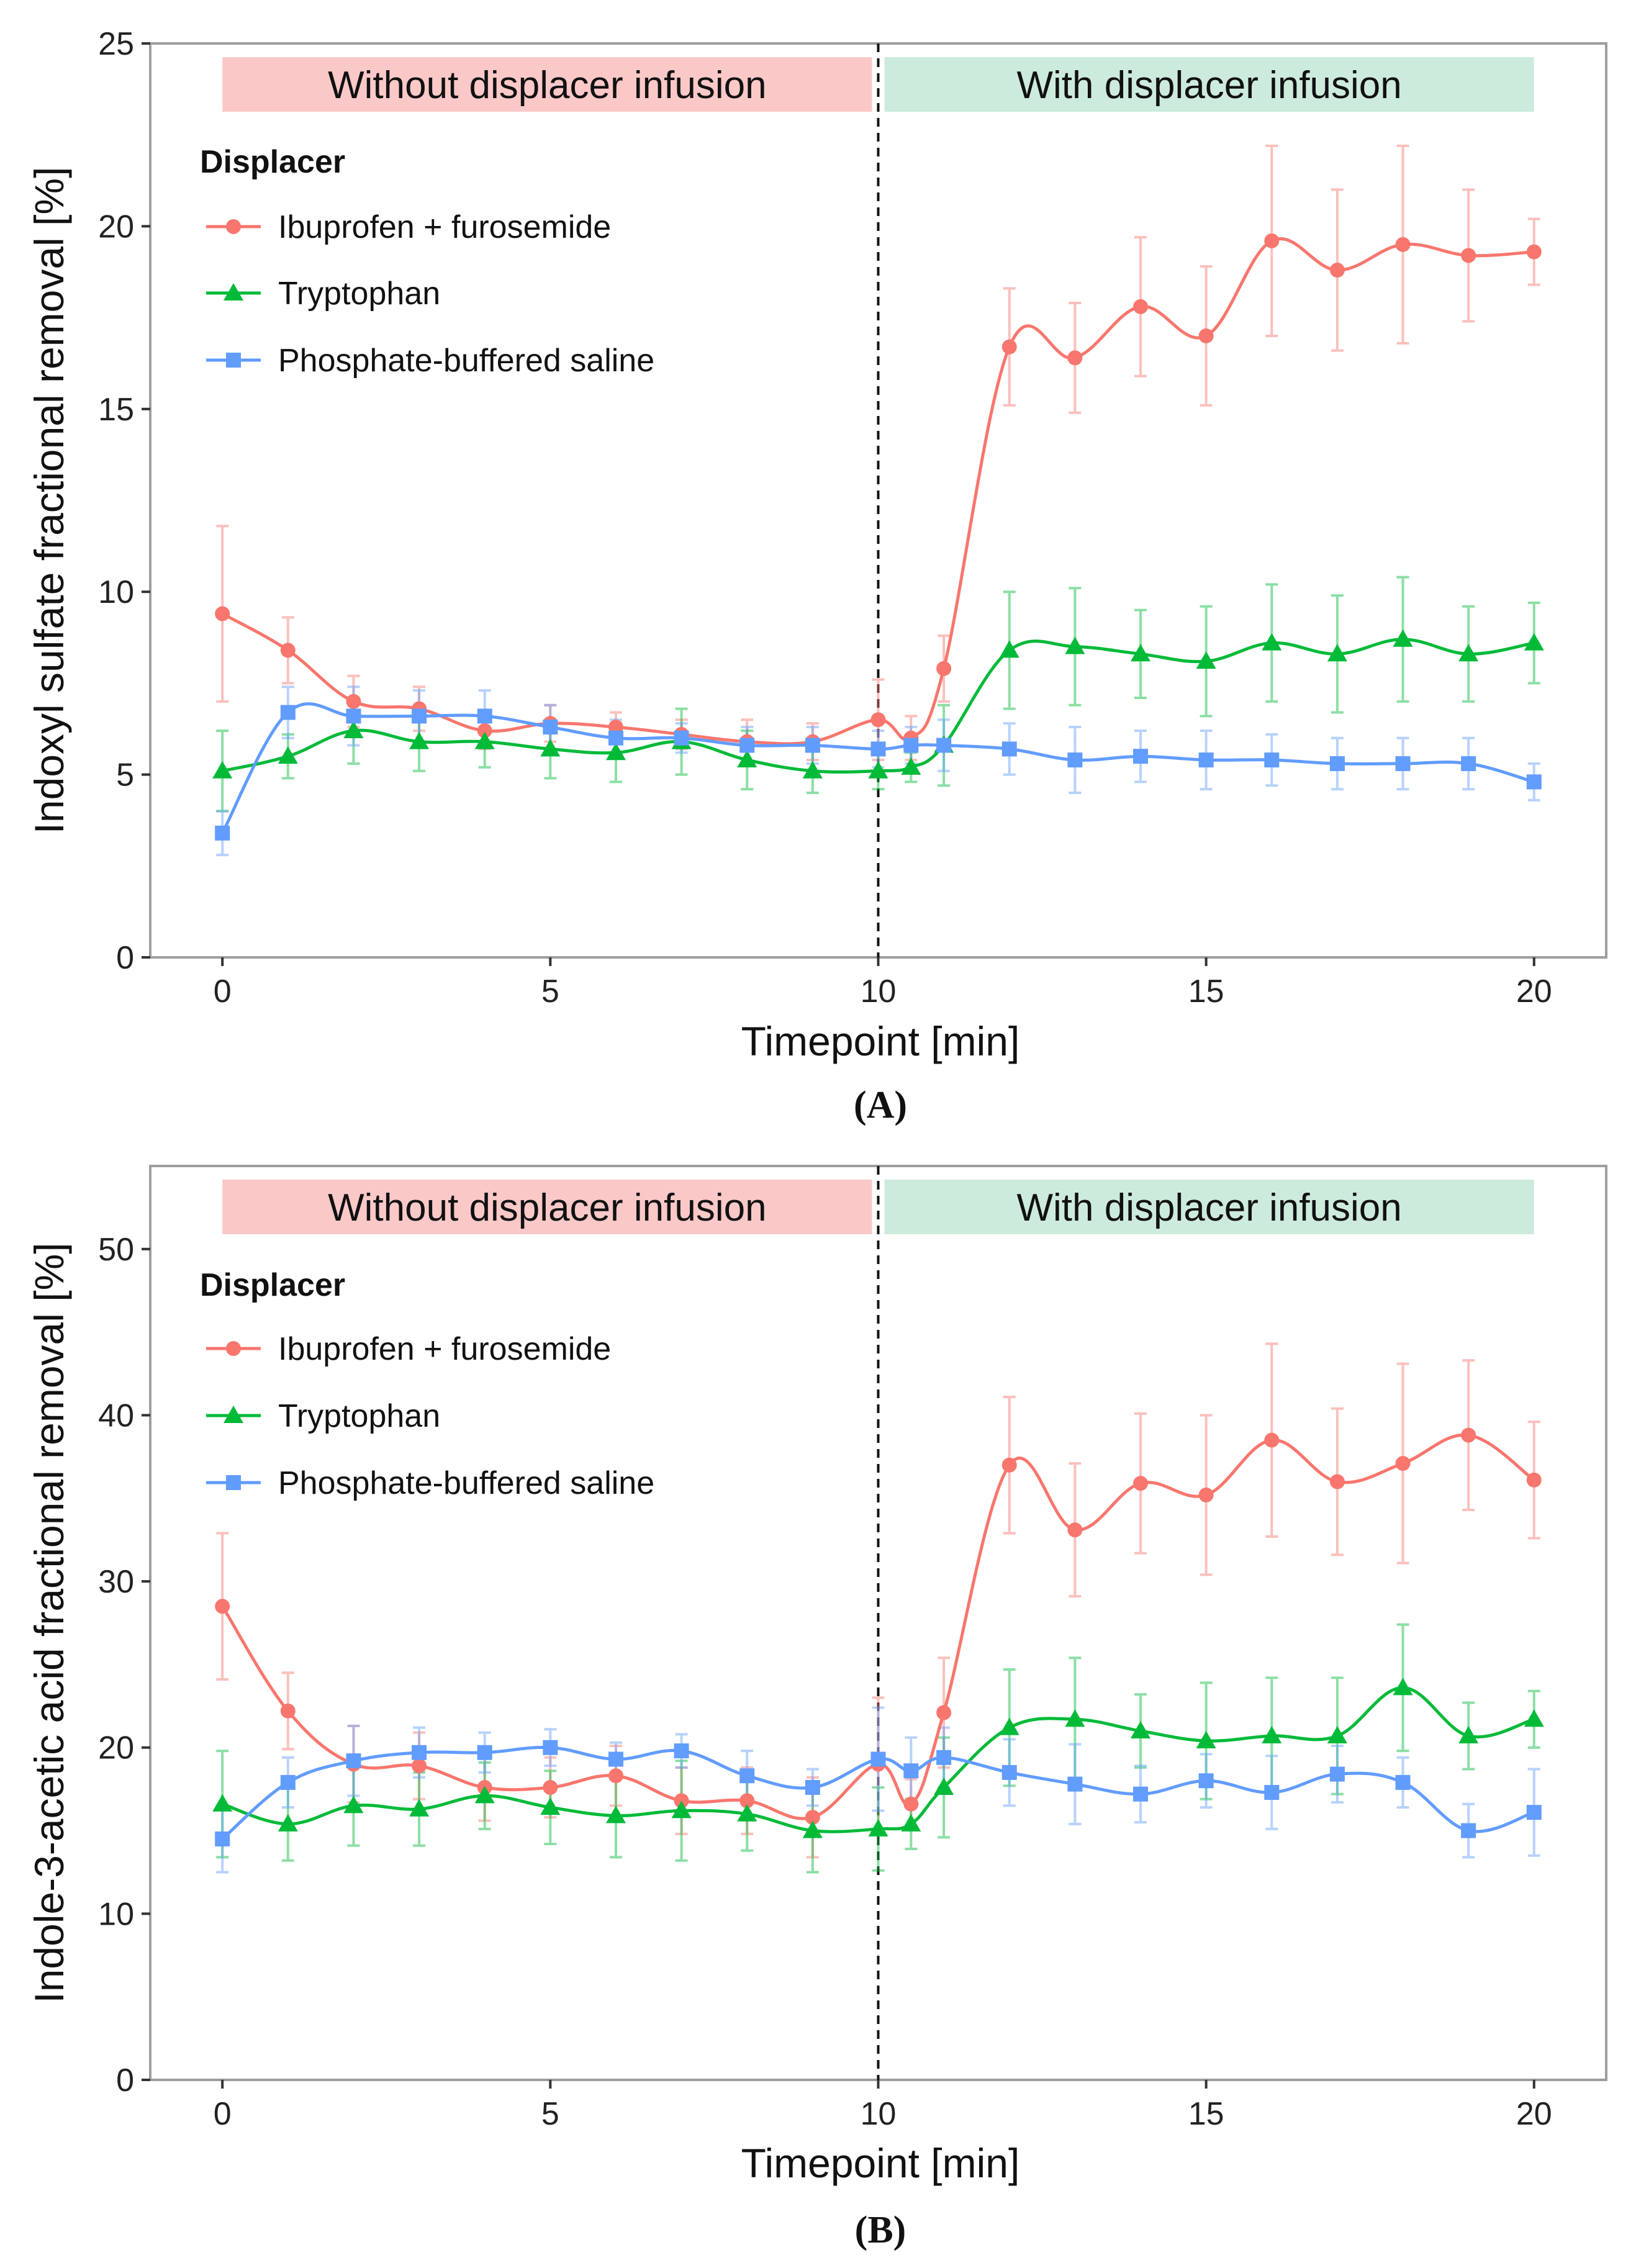 The height and width of the screenshot is (2268, 1636). I want to click on panel-caption-b: (B), so click(880, 2230).